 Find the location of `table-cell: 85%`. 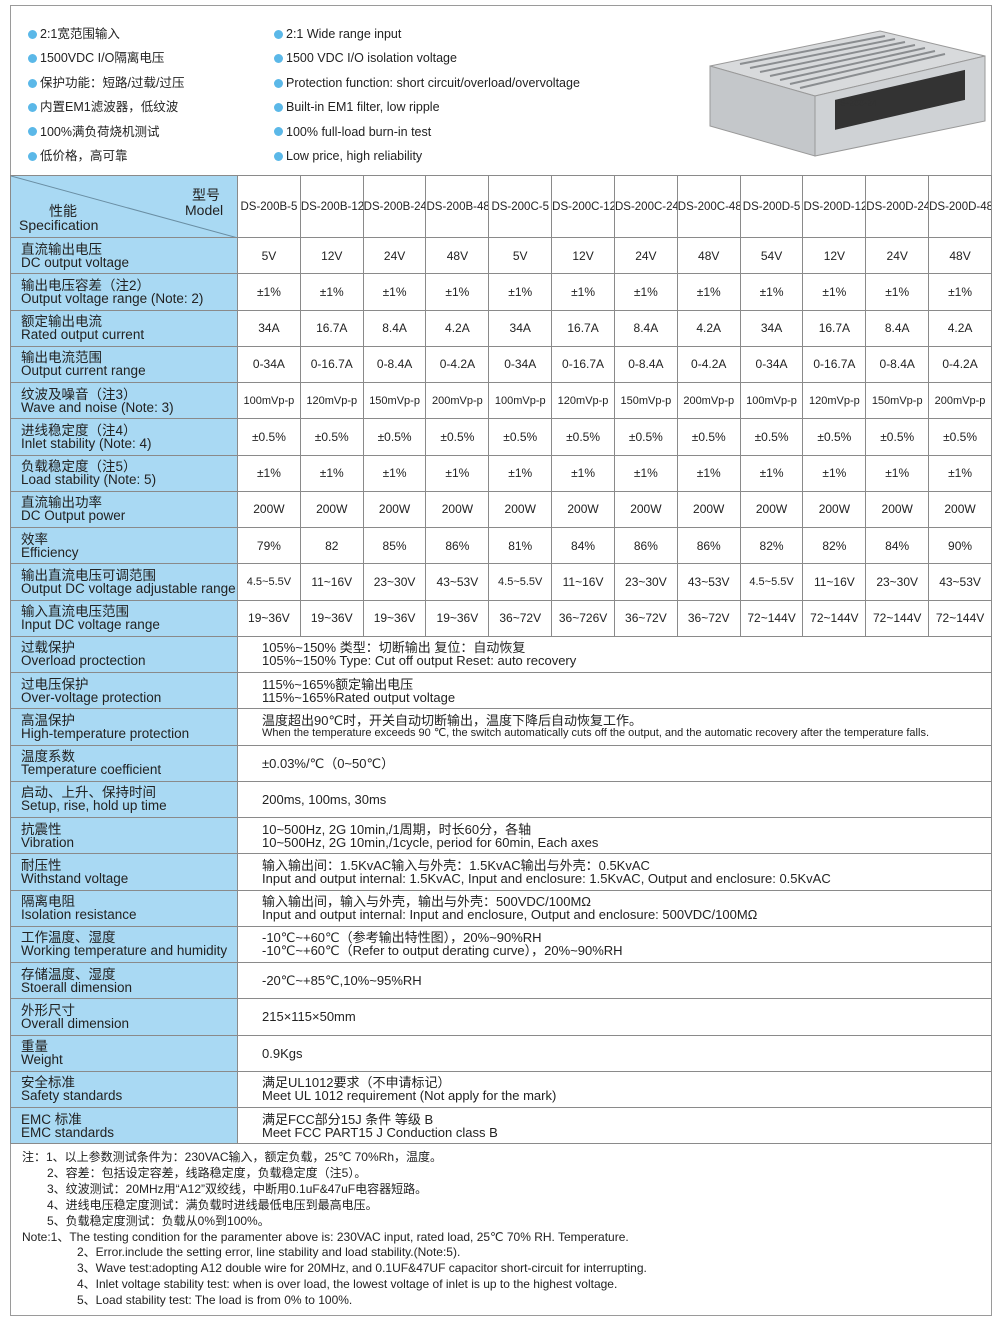

table-cell: 85% is located at coordinates (394, 545).